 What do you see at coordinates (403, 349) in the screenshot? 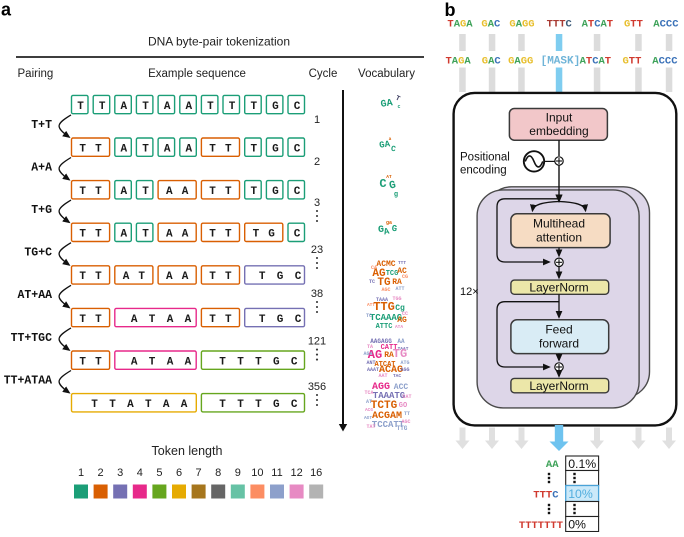
I see `svg-text: TAAT` at bounding box center [403, 349].